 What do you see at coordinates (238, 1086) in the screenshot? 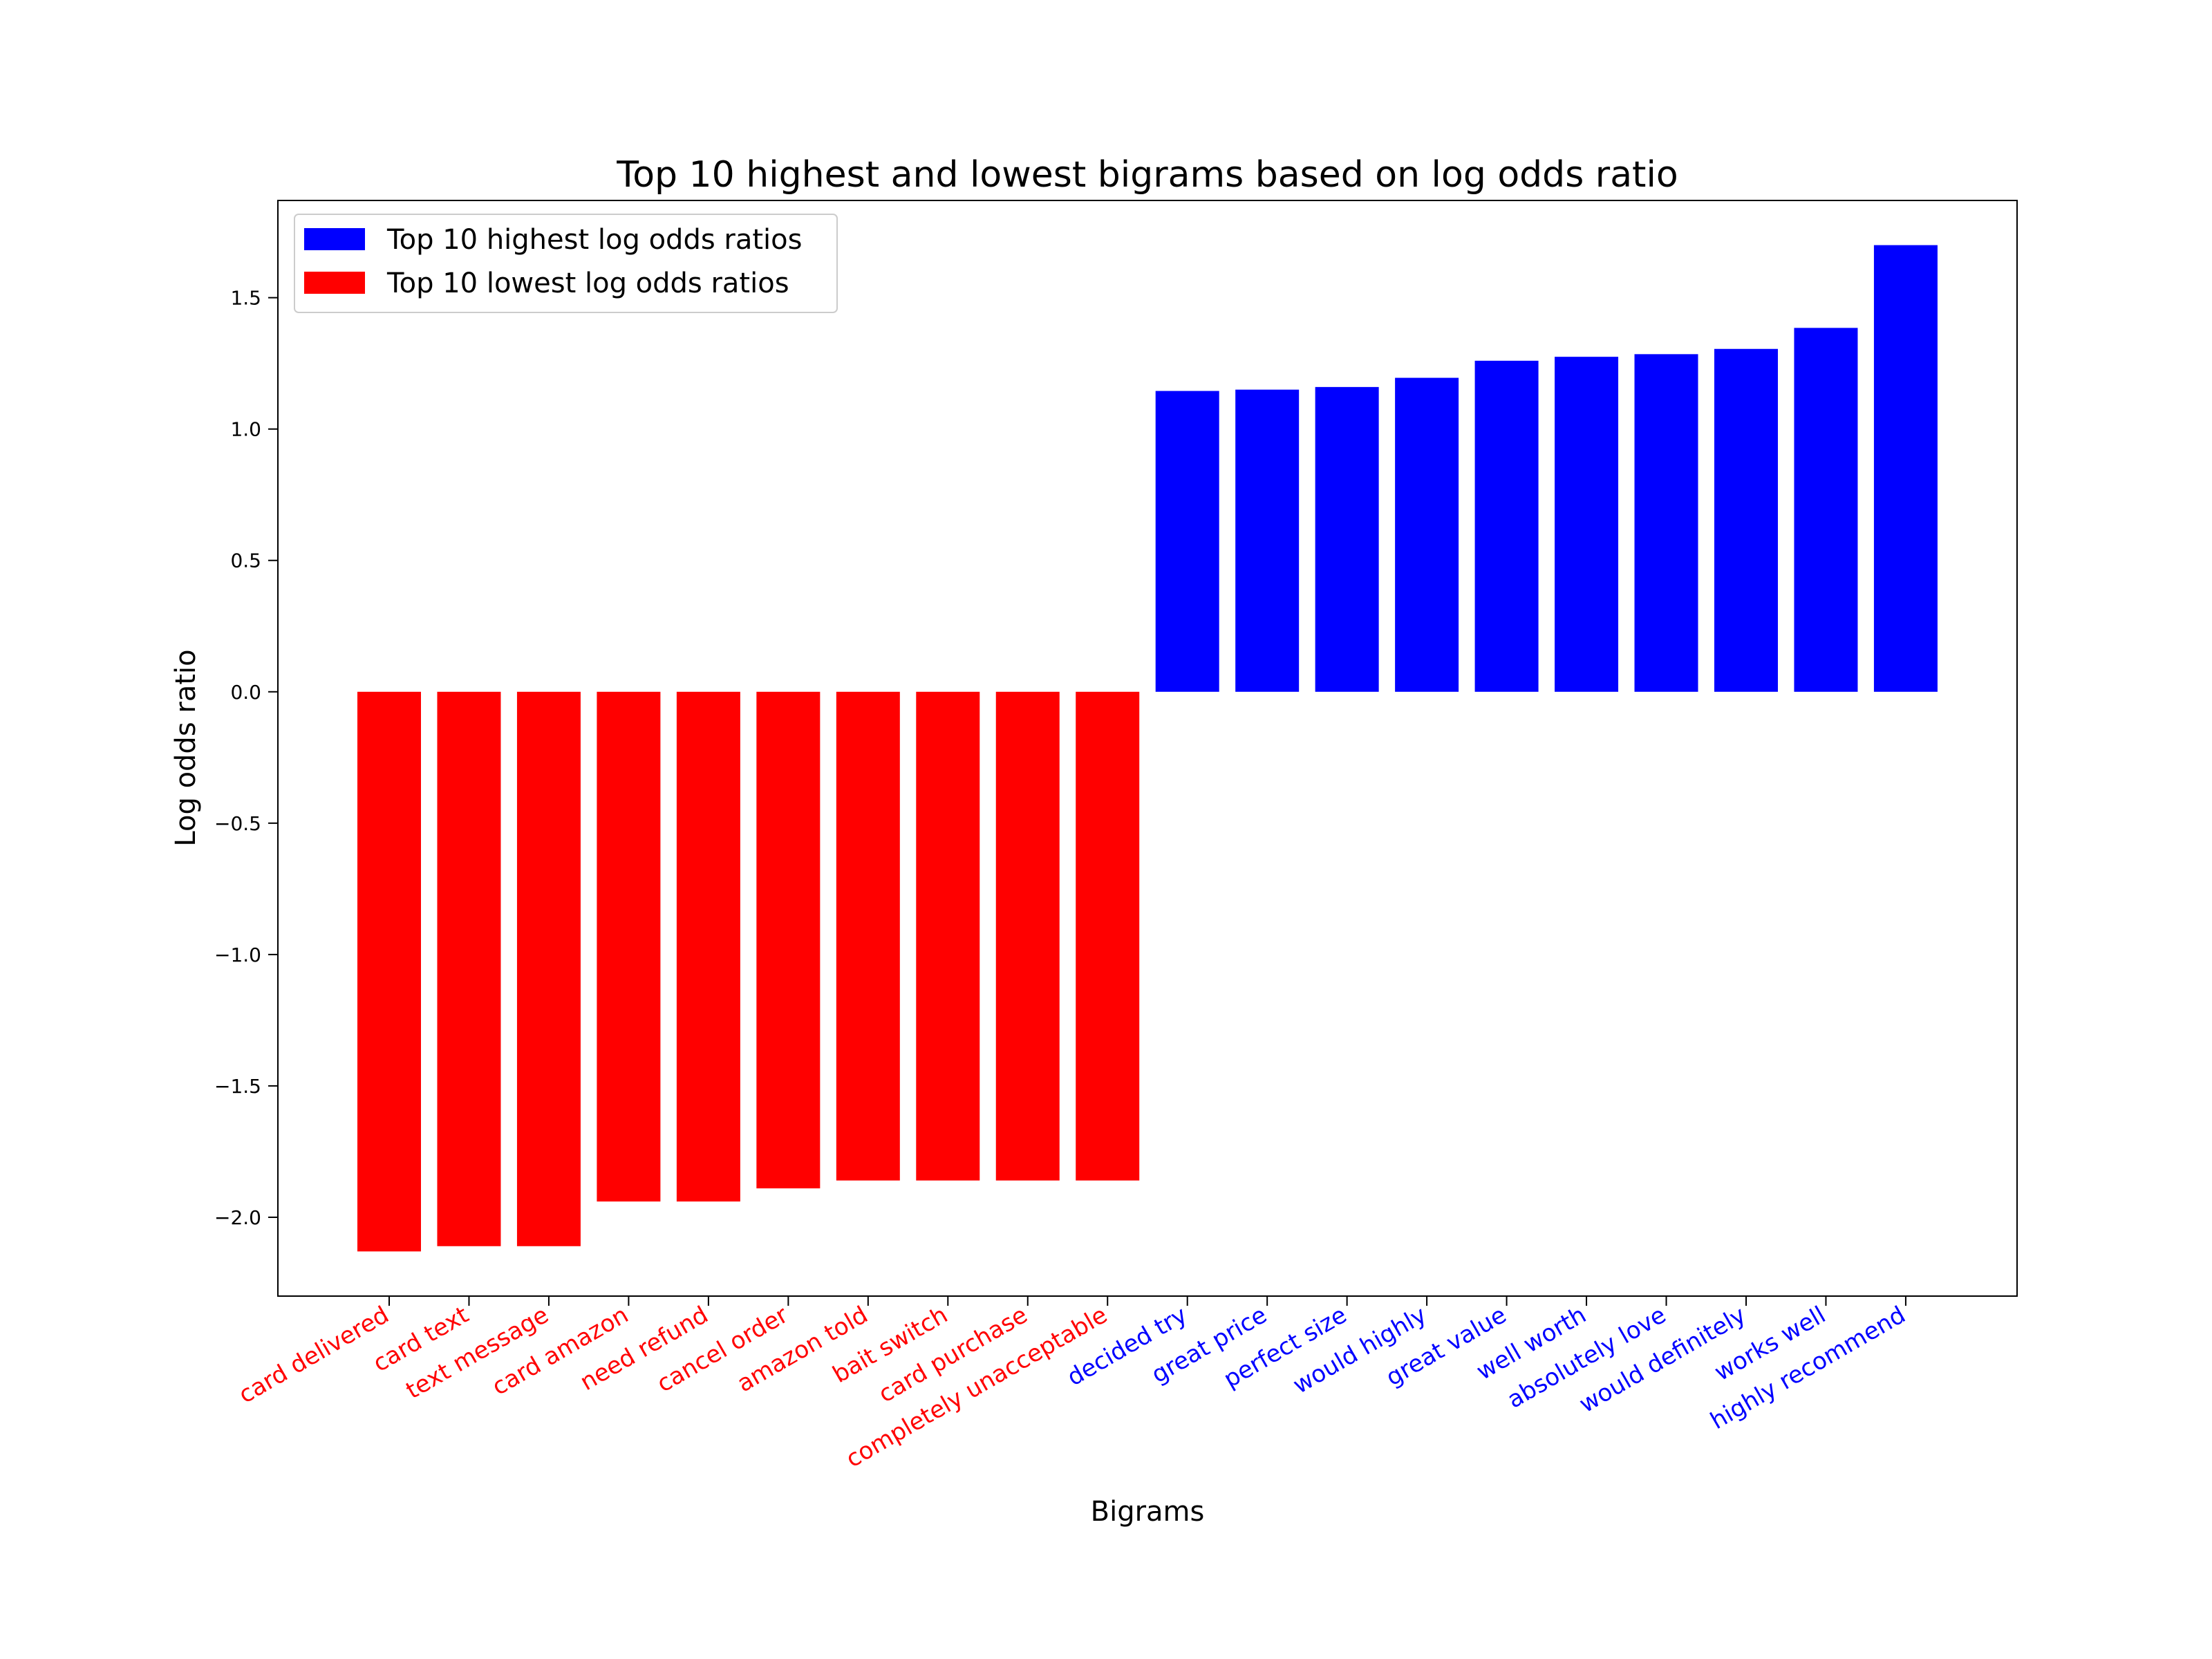
I see `y-tick-label: −1.5` at bounding box center [238, 1086].